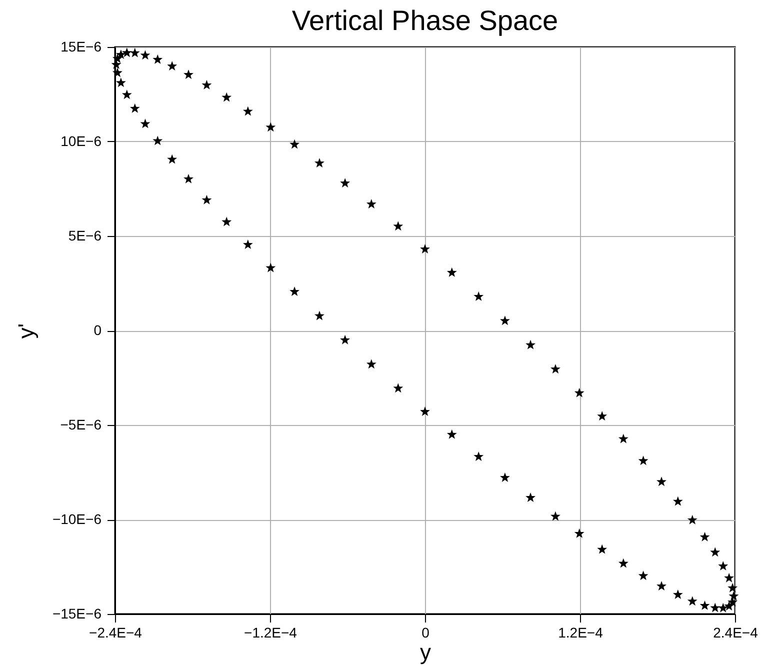 Image resolution: width=779 pixels, height=666 pixels. Describe the element at coordinates (115, 632) in the screenshot. I see `x-tick-label: −2.4E−4` at that location.